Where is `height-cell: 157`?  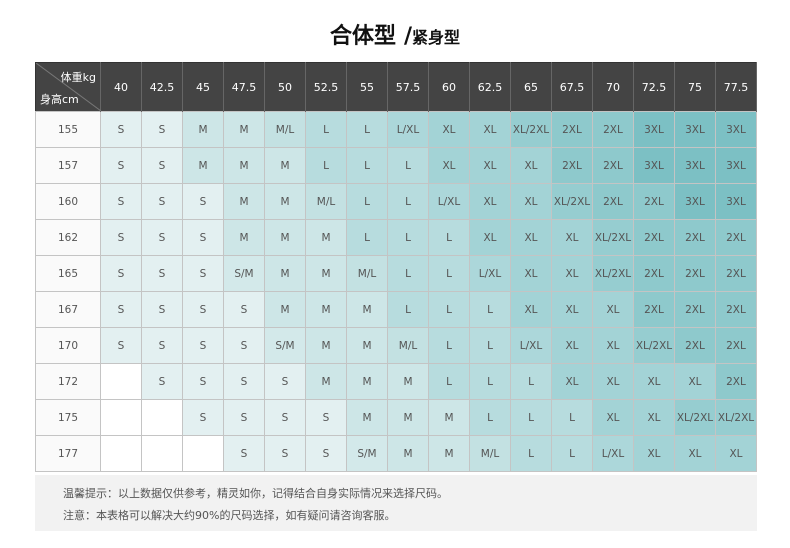 height-cell: 157 is located at coordinates (68, 165).